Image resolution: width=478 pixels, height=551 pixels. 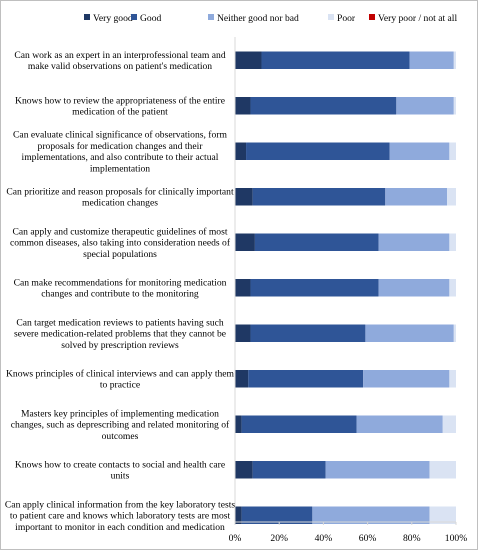 What do you see at coordinates (151, 18) in the screenshot?
I see `legend-label: Good` at bounding box center [151, 18].